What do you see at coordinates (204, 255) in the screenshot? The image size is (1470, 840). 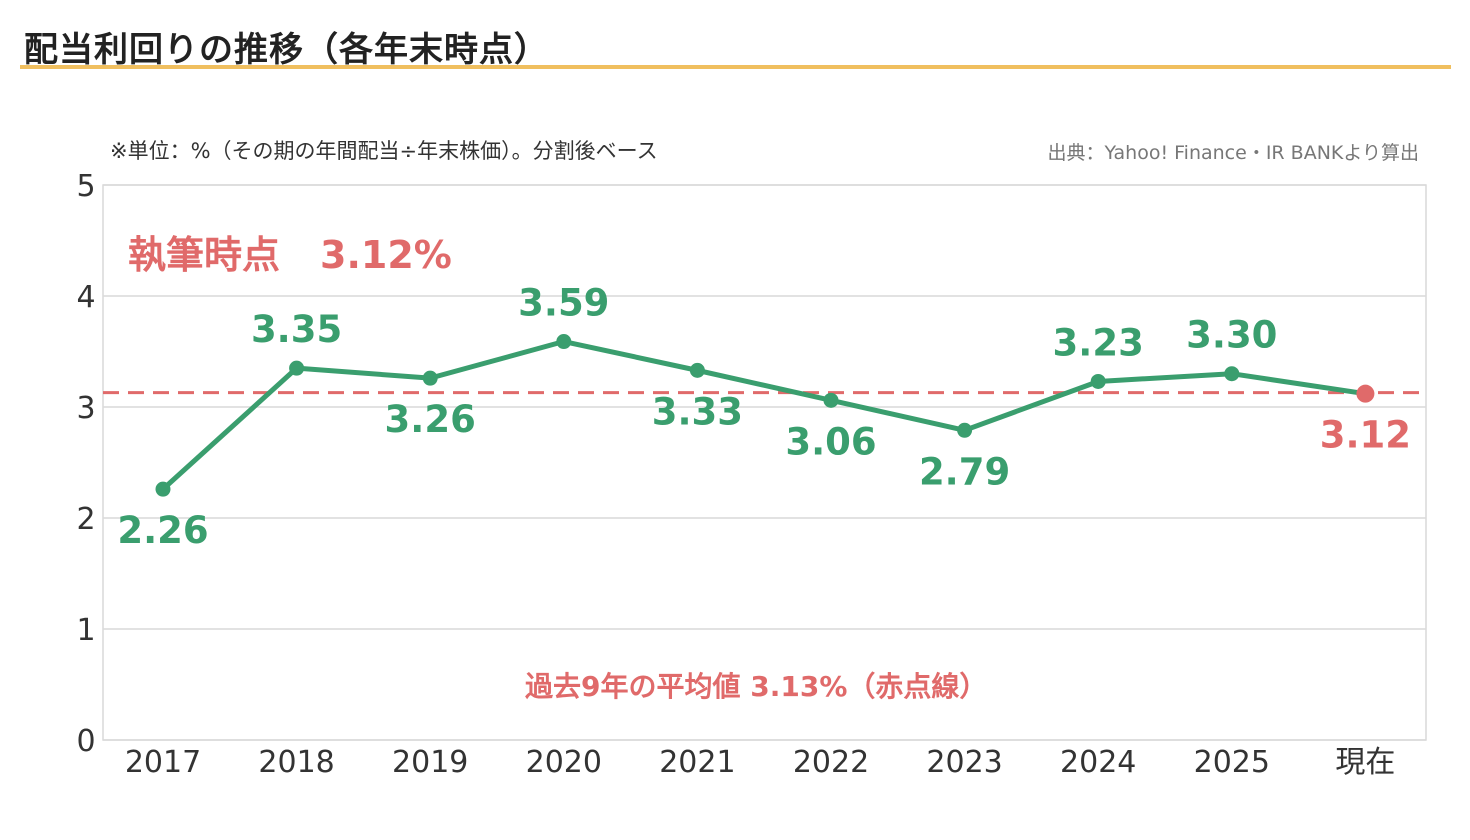 I see `current-yield-label: 執筆時点` at bounding box center [204, 255].